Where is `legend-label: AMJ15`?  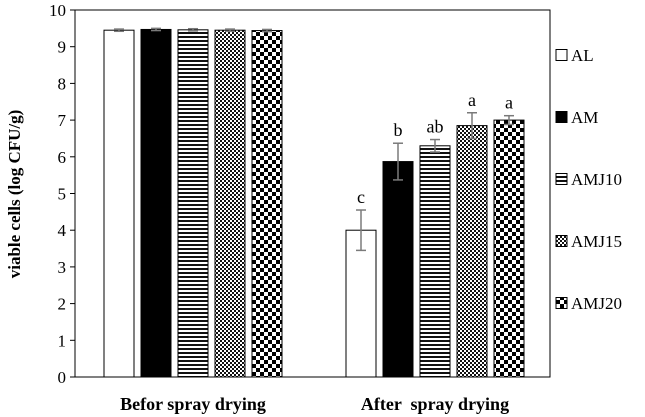
legend-label: AMJ15 is located at coordinates (596, 241).